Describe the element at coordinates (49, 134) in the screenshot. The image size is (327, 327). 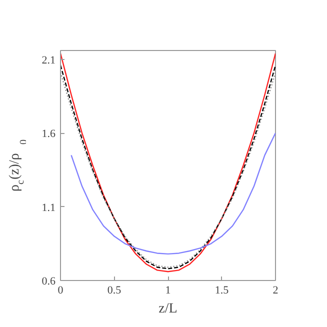
I see `y-tick-label: 1.6` at that location.